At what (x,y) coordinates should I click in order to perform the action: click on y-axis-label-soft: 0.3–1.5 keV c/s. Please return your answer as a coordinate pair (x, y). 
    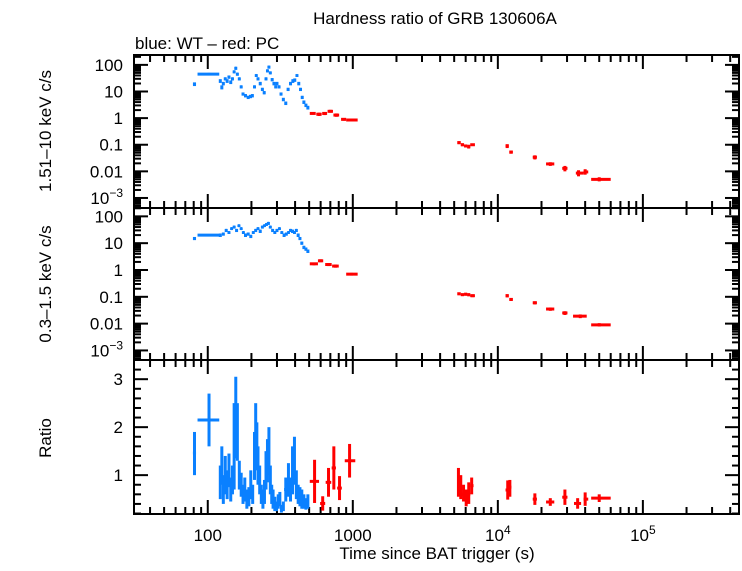
    Looking at the image, I should click on (45, 283).